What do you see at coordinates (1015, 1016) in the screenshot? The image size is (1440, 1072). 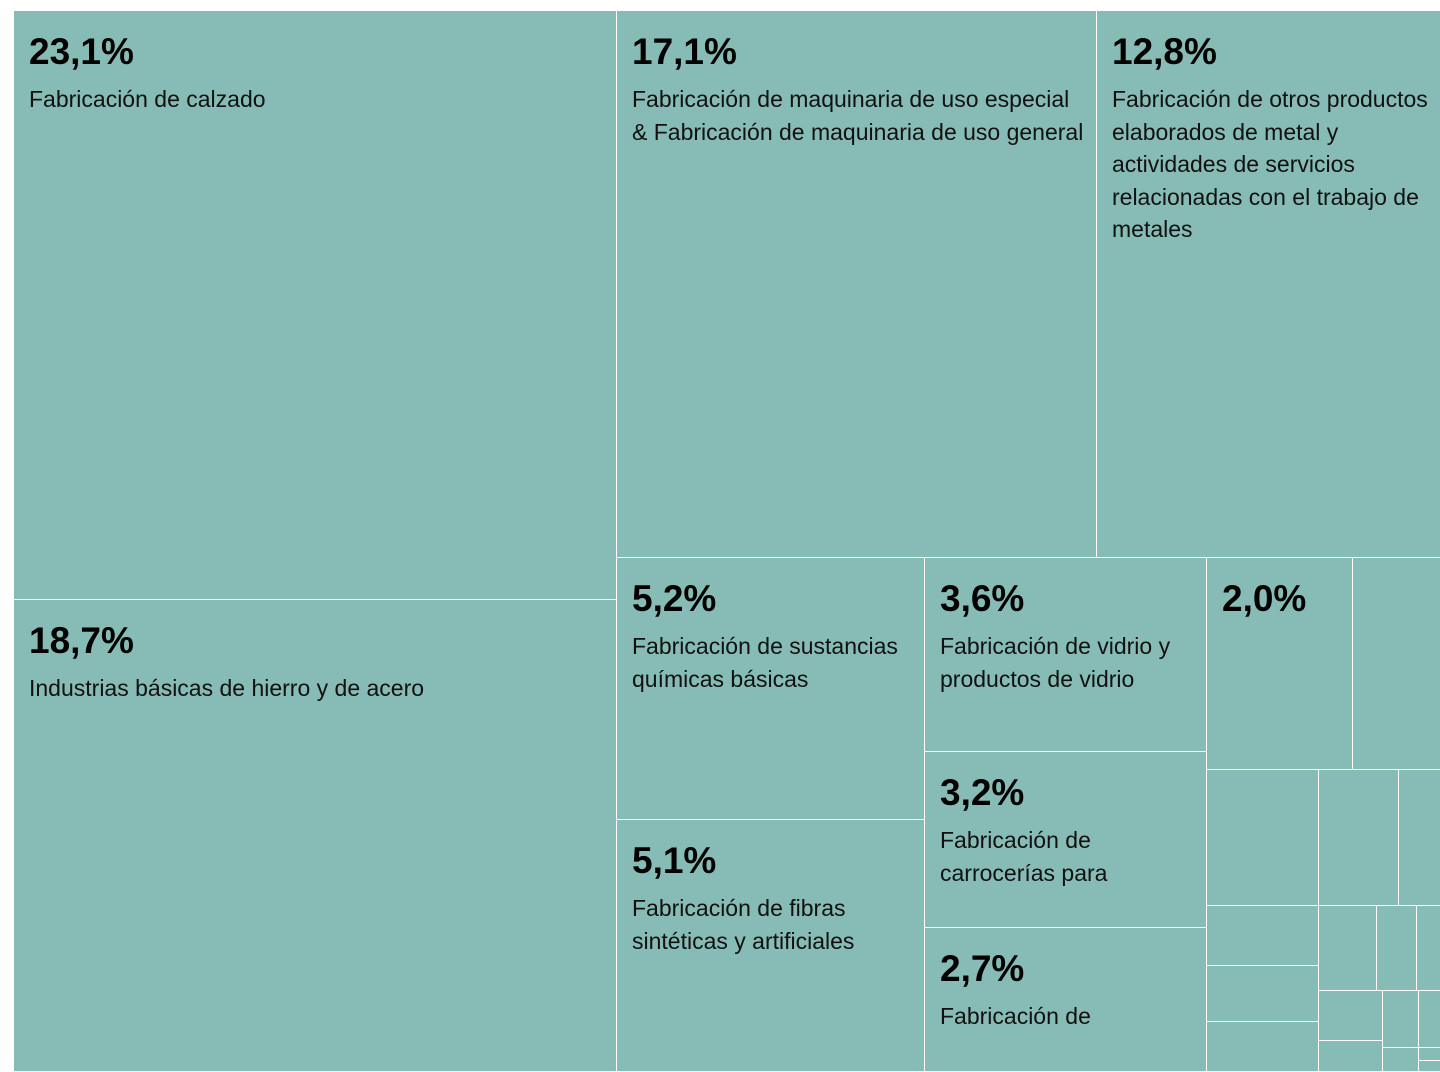 I see `category-label: Fabricación de` at bounding box center [1015, 1016].